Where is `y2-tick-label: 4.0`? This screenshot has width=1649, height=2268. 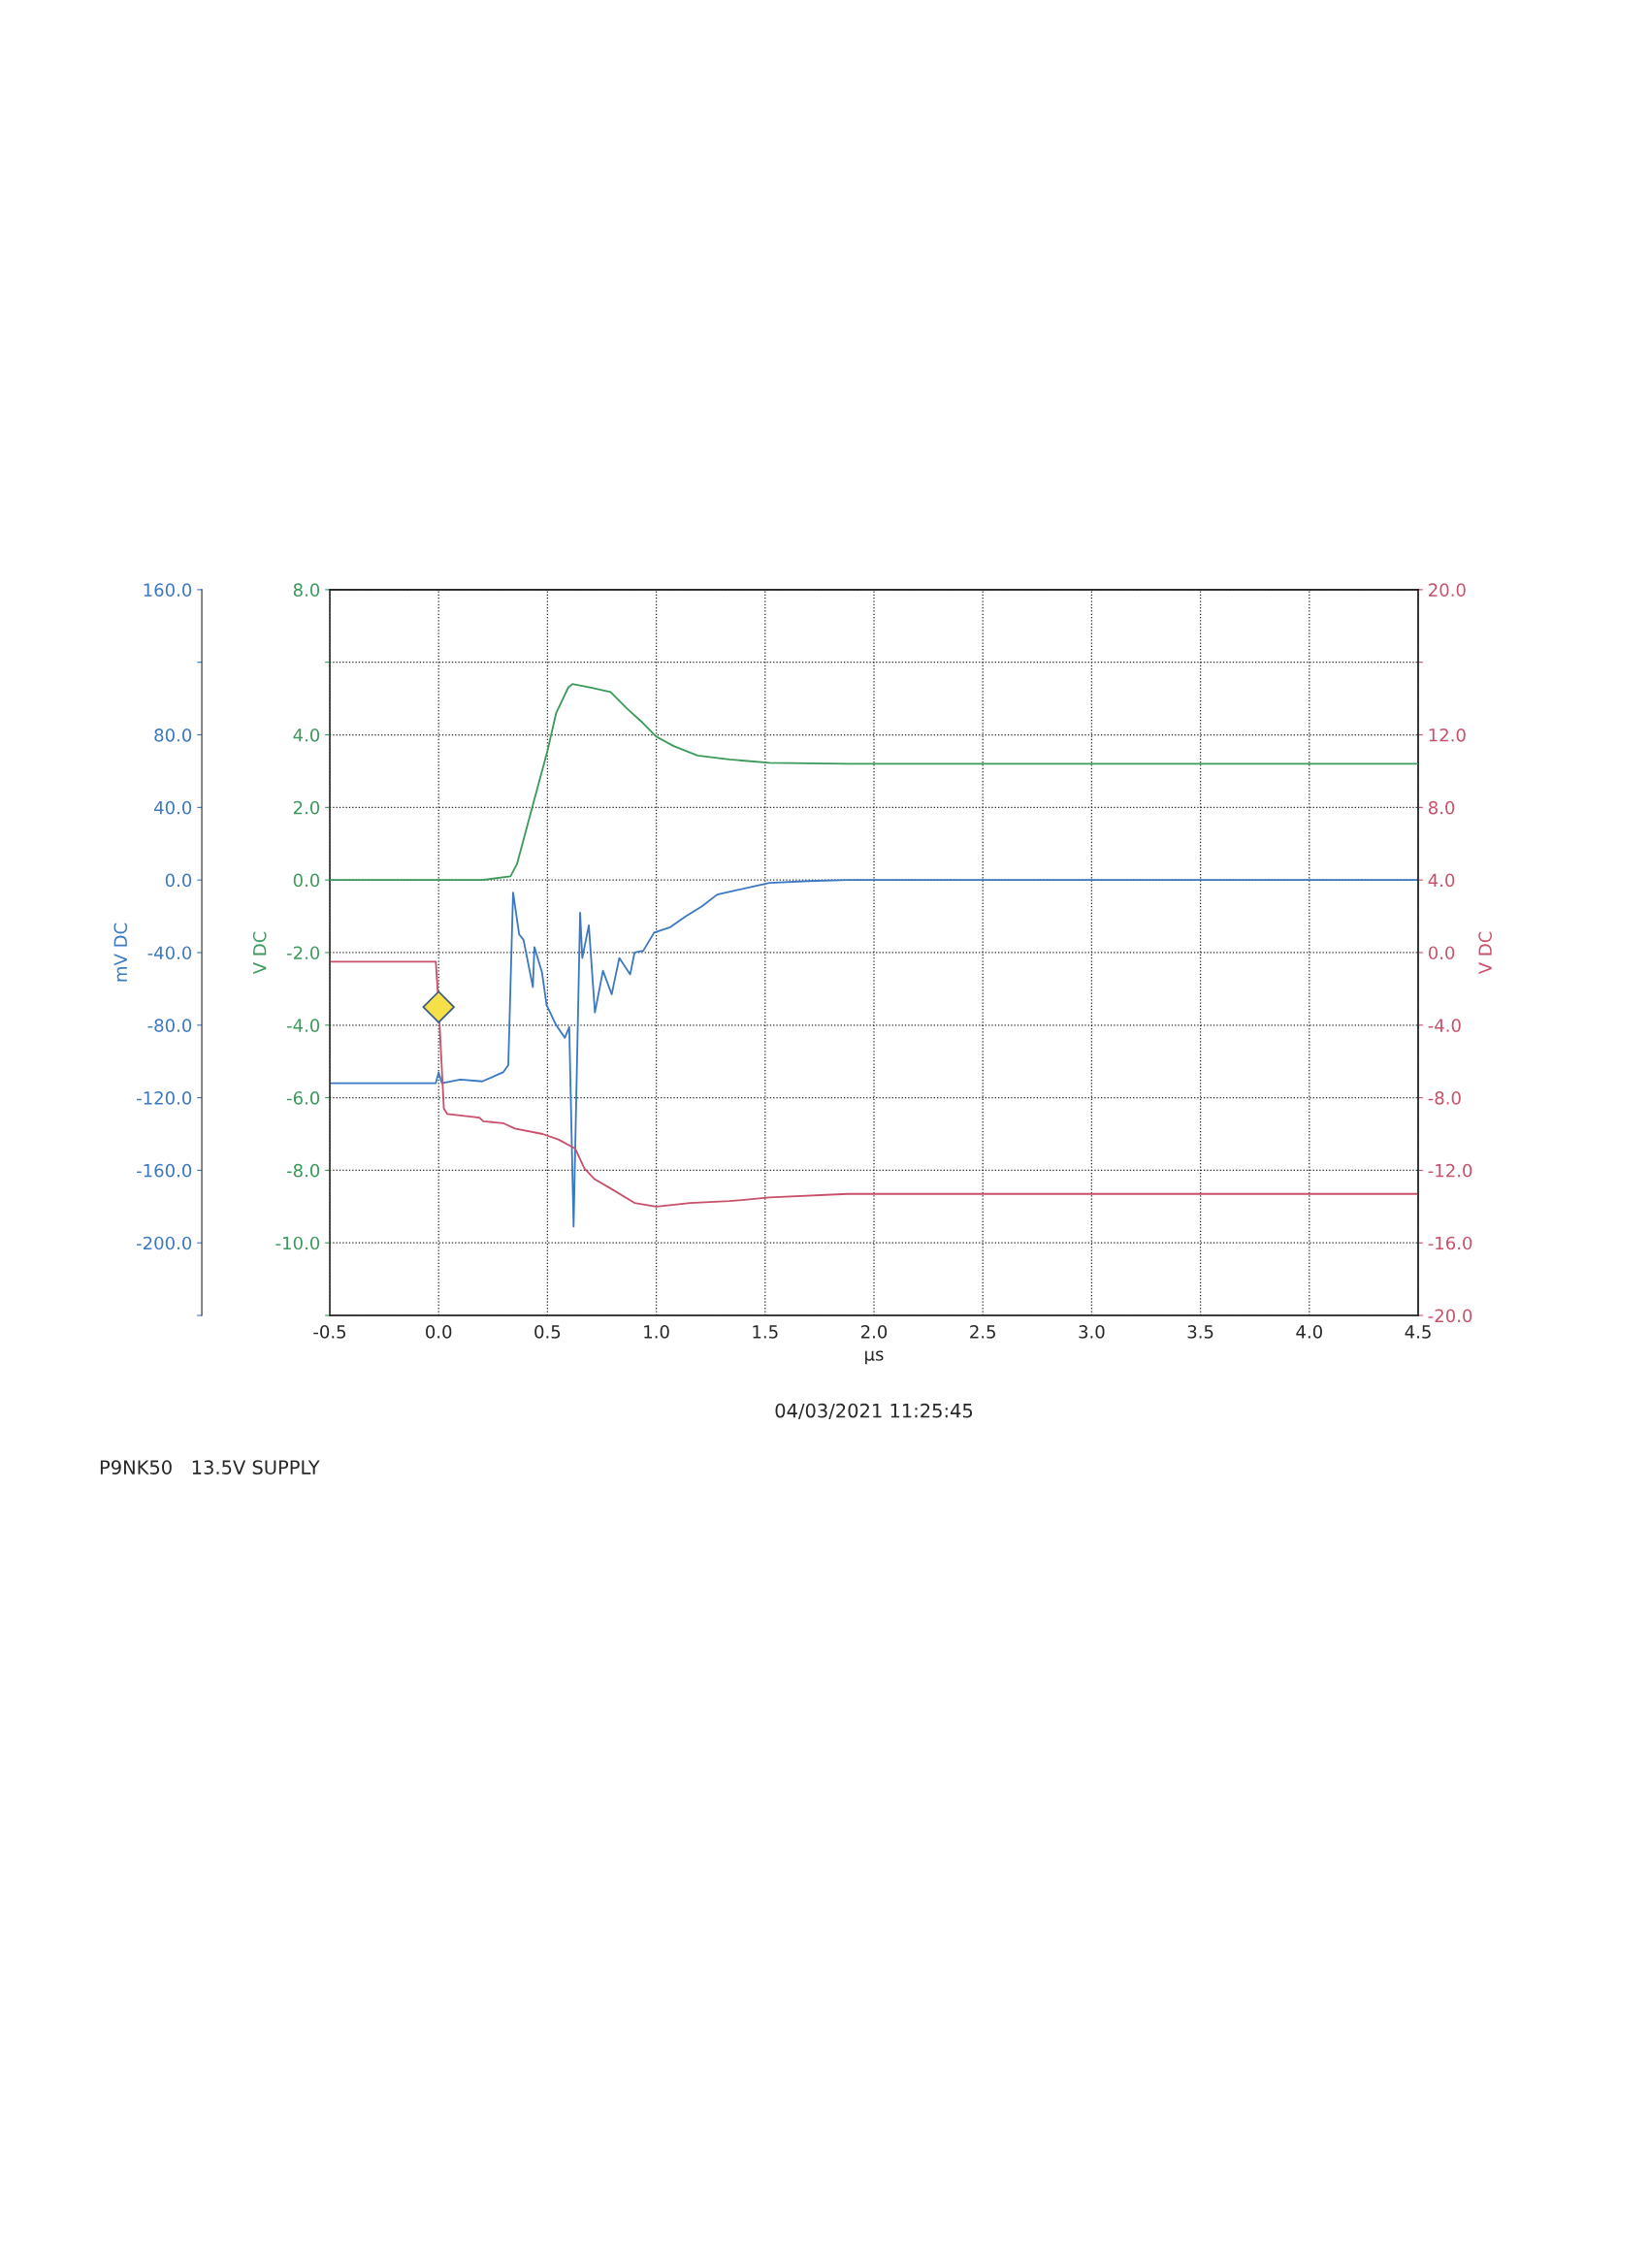 y2-tick-label: 4.0 is located at coordinates (1441, 880).